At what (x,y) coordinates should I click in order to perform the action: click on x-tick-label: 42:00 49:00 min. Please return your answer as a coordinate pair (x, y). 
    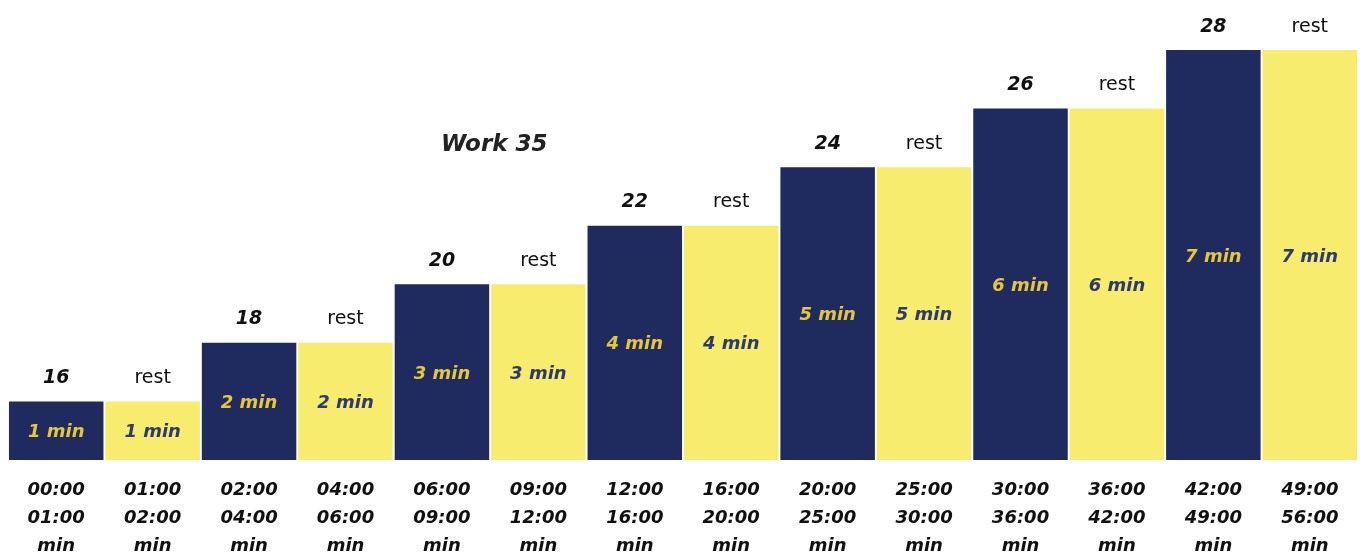
    Looking at the image, I should click on (1213, 516).